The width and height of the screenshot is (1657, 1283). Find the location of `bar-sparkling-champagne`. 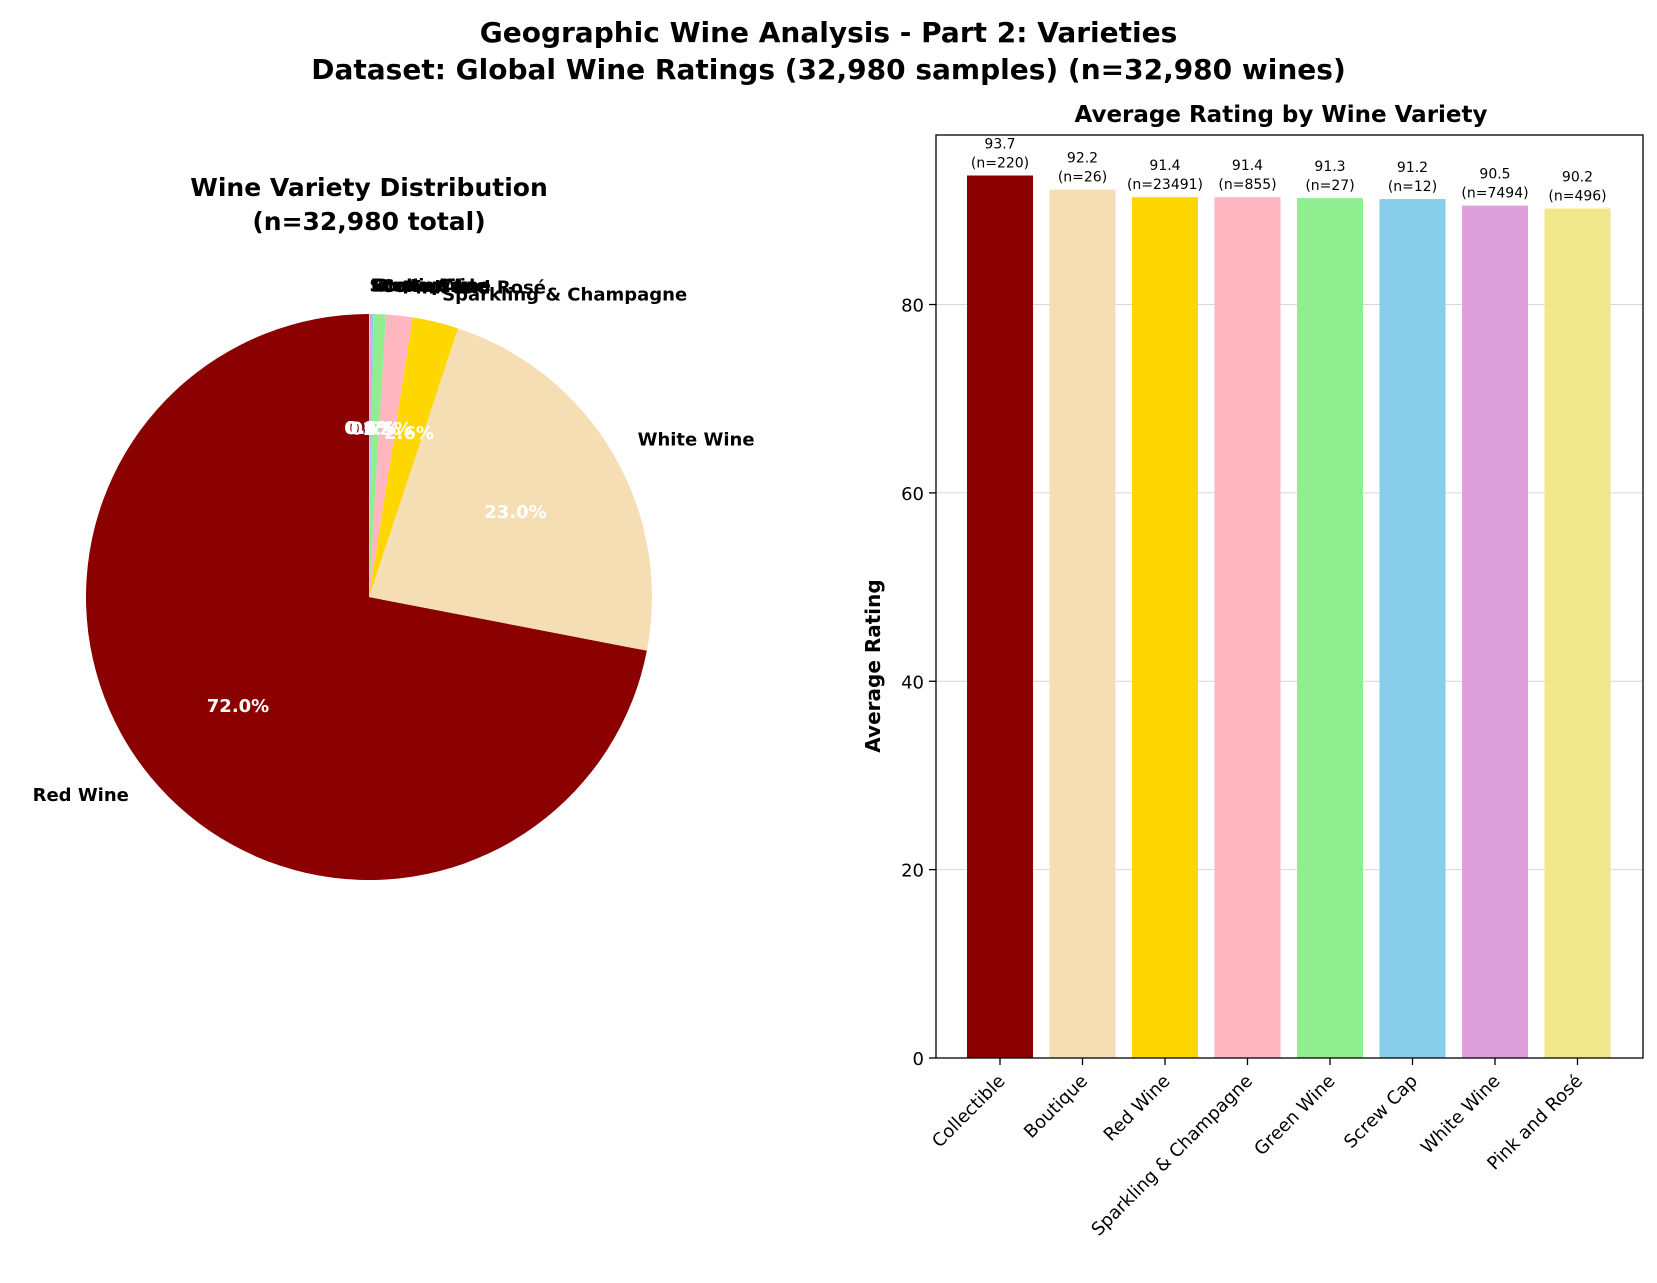

bar-sparkling-champagne is located at coordinates (1247, 627).